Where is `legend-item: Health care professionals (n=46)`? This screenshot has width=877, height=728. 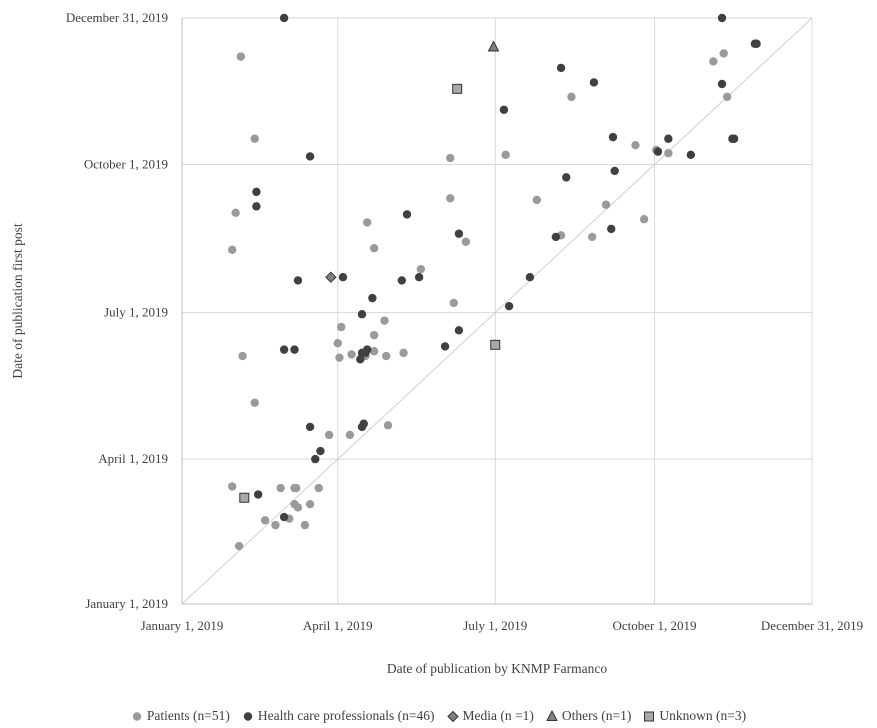
legend-item: Health care professionals (n=46) is located at coordinates (338, 716).